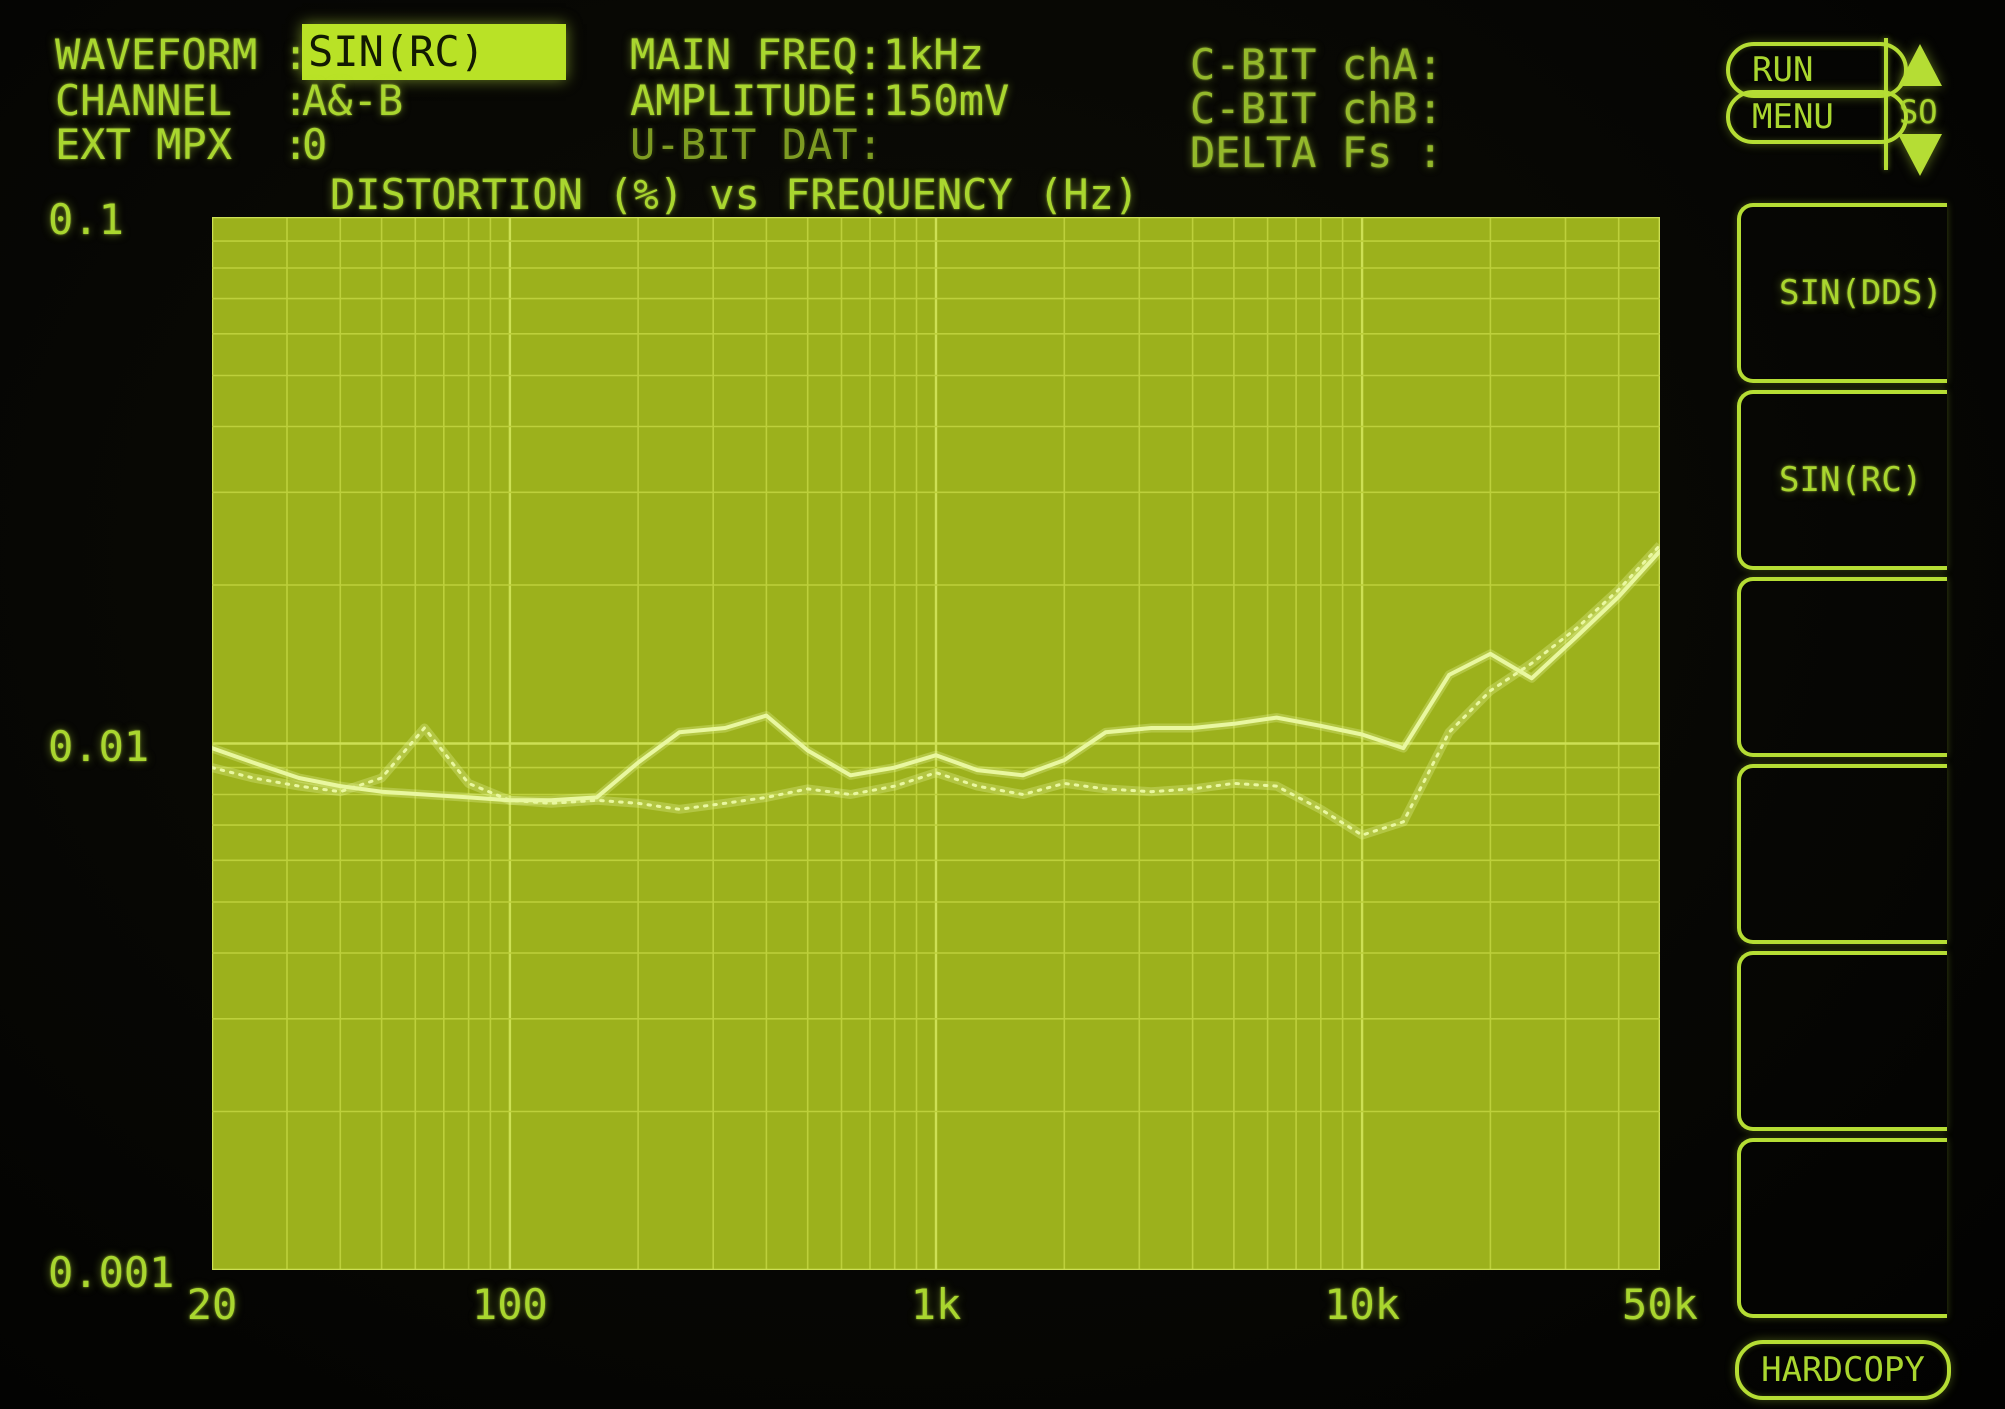 This screenshot has width=2005, height=1409. Describe the element at coordinates (807, 54) in the screenshot. I see `main-freq-field: MAIN FREQ:1kHz` at that location.